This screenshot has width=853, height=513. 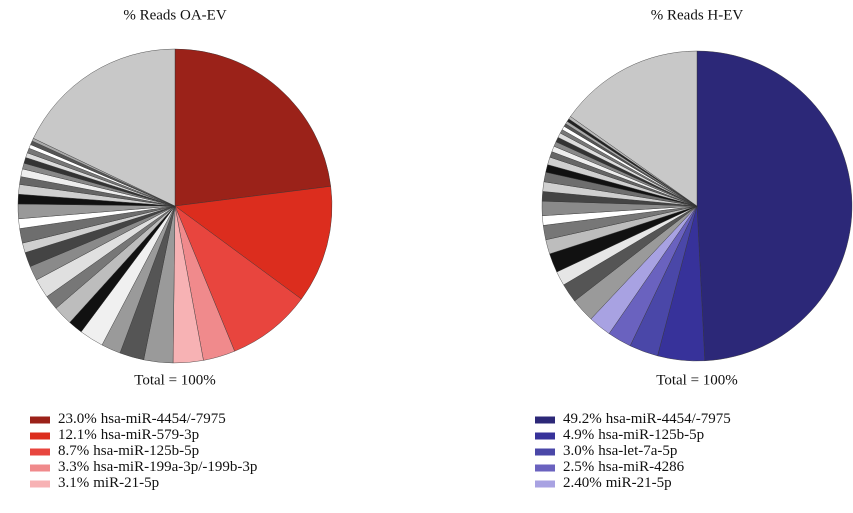 I want to click on legend-entry: 23.0% hsa-miR-4454/-7975, so click(x=142, y=419).